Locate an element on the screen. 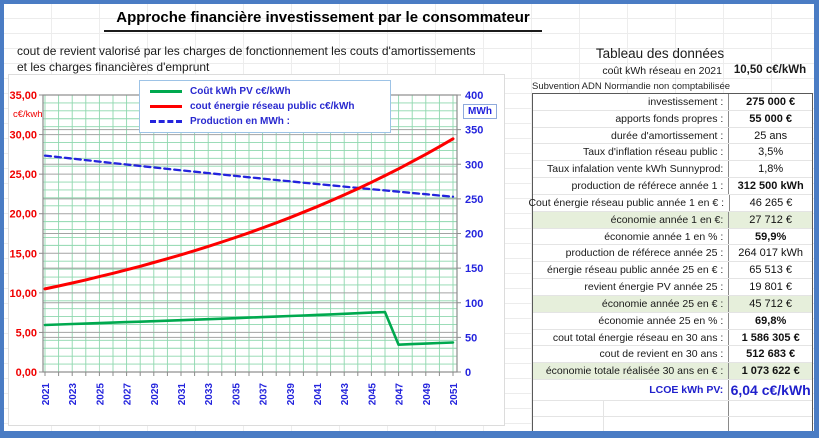 Image resolution: width=819 pixels, height=438 pixels. svg-text: 2023 is located at coordinates (73, 394).